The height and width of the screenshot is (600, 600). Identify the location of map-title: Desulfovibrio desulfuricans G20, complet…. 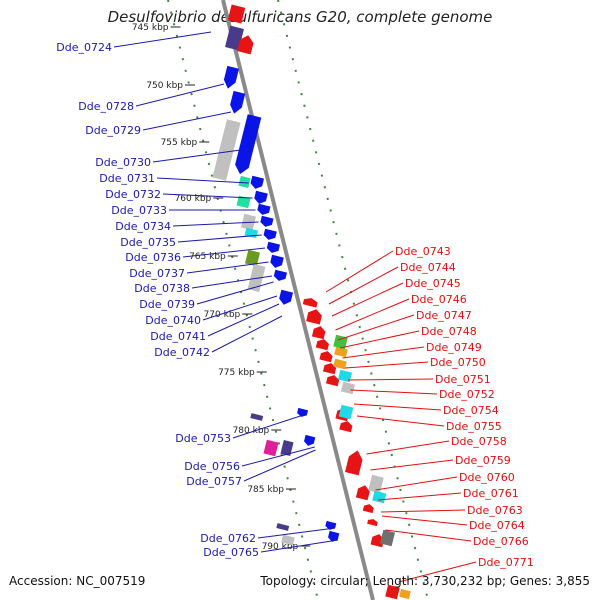
(300, 17).